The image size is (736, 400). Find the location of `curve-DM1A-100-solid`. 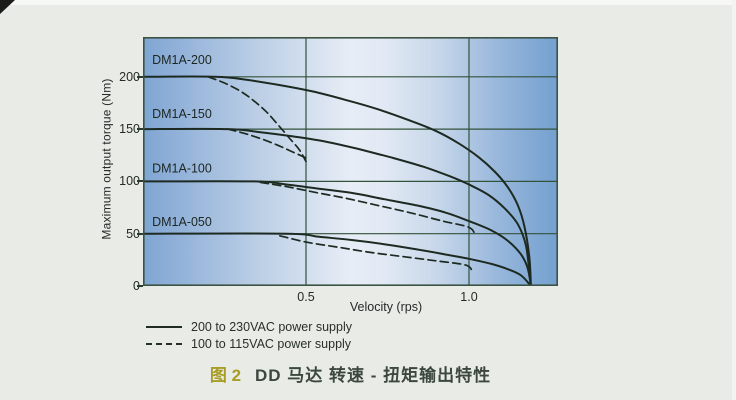

curve-DM1A-100-solid is located at coordinates (337, 233).